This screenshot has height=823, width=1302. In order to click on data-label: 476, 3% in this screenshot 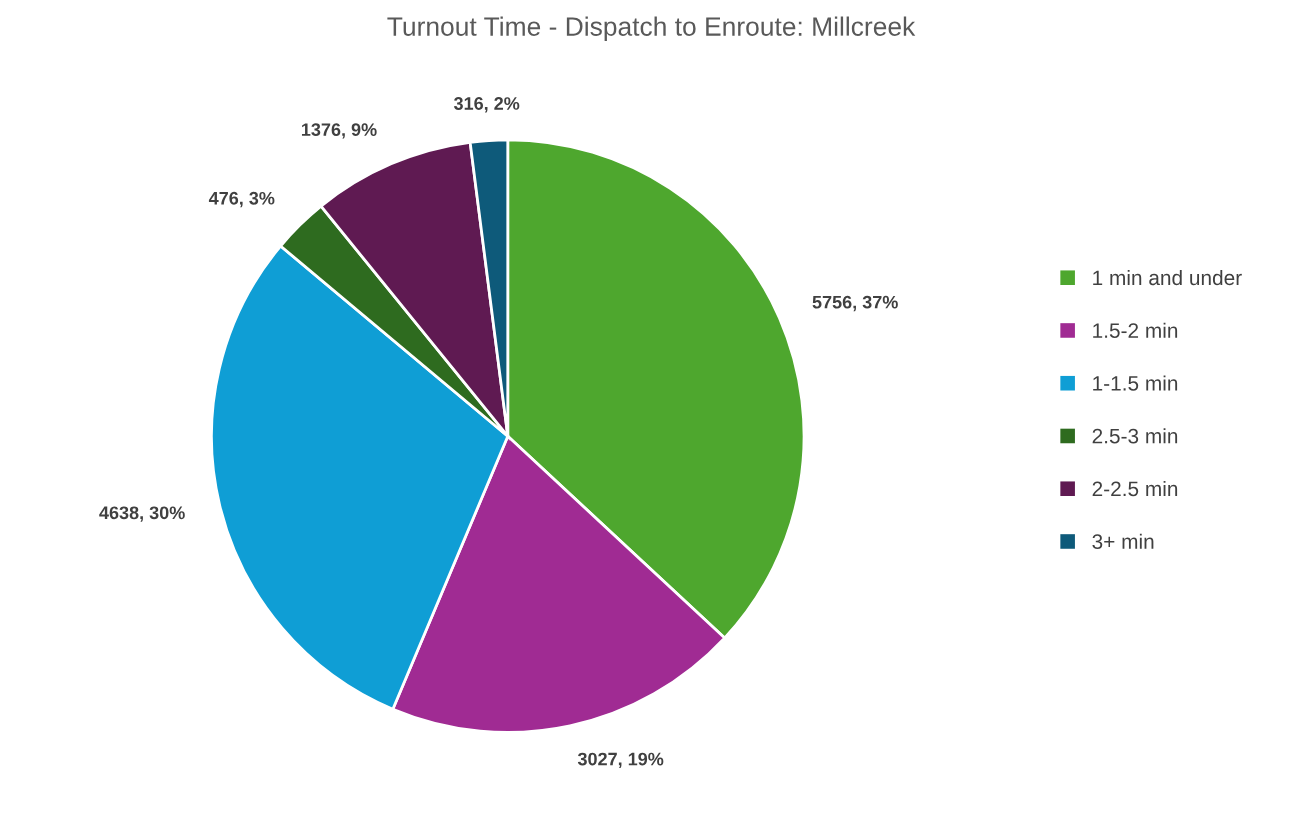, I will do `click(241, 199)`.